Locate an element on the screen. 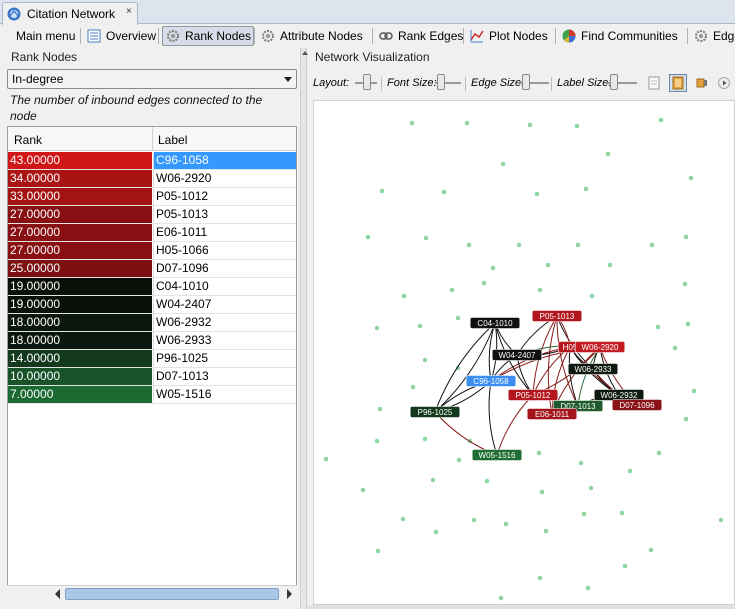 The image size is (735, 609). label-size-slider-knob is located at coordinates (614, 82).